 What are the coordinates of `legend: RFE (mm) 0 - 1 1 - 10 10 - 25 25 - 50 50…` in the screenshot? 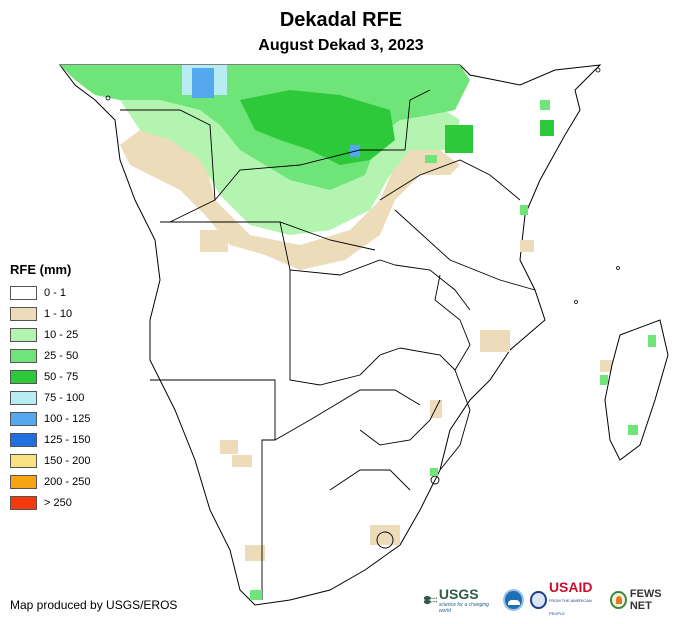 It's located at (65, 387).